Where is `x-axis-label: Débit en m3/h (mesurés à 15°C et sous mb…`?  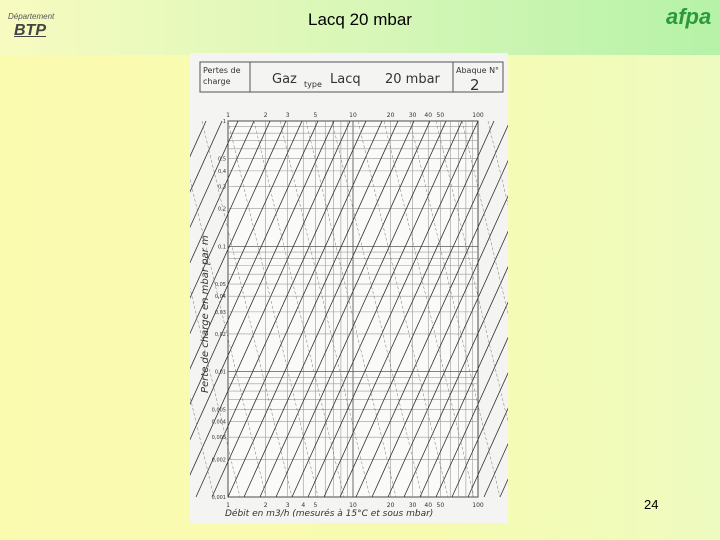 x-axis-label: Débit en m3/h (mesurés à 15°C et sous mb… is located at coordinates (329, 513).